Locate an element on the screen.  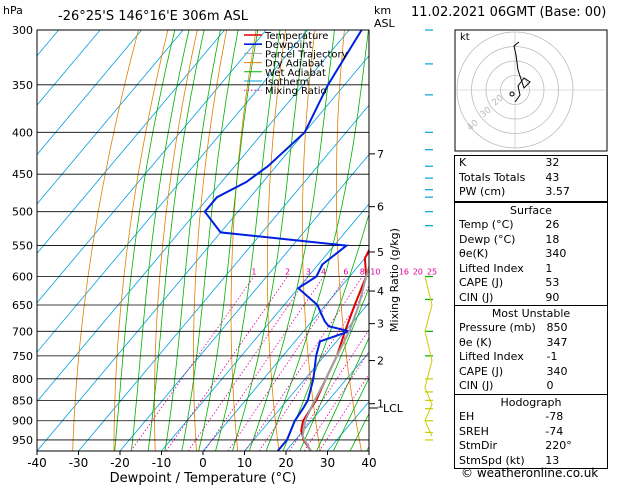
storm-motion-marker is located at coordinates (512, 94).